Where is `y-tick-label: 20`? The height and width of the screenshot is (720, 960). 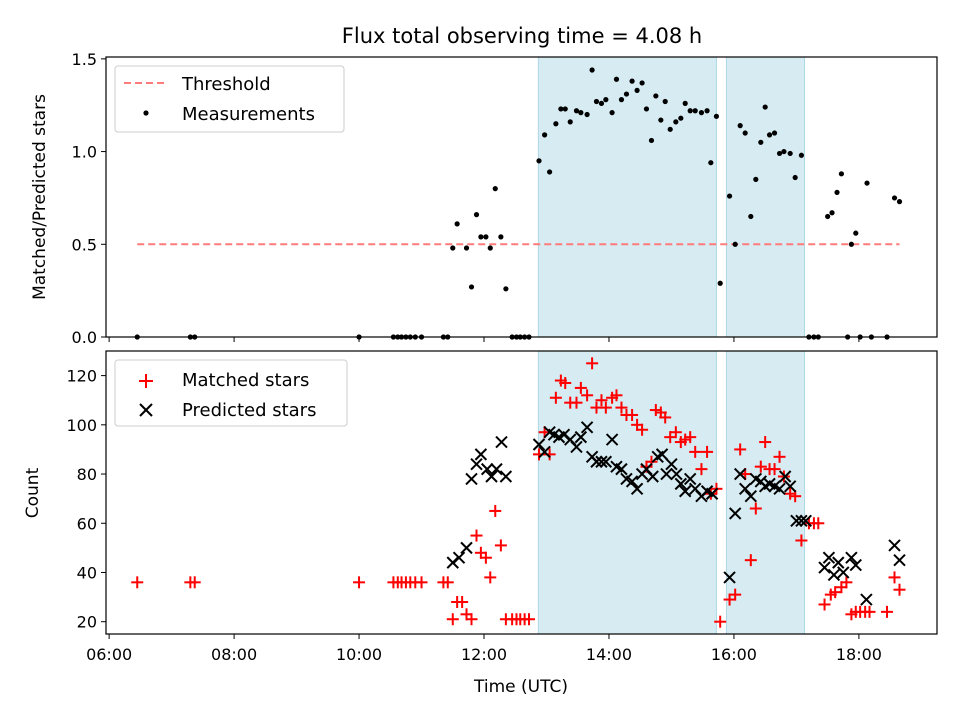 y-tick-label: 20 is located at coordinates (87, 622).